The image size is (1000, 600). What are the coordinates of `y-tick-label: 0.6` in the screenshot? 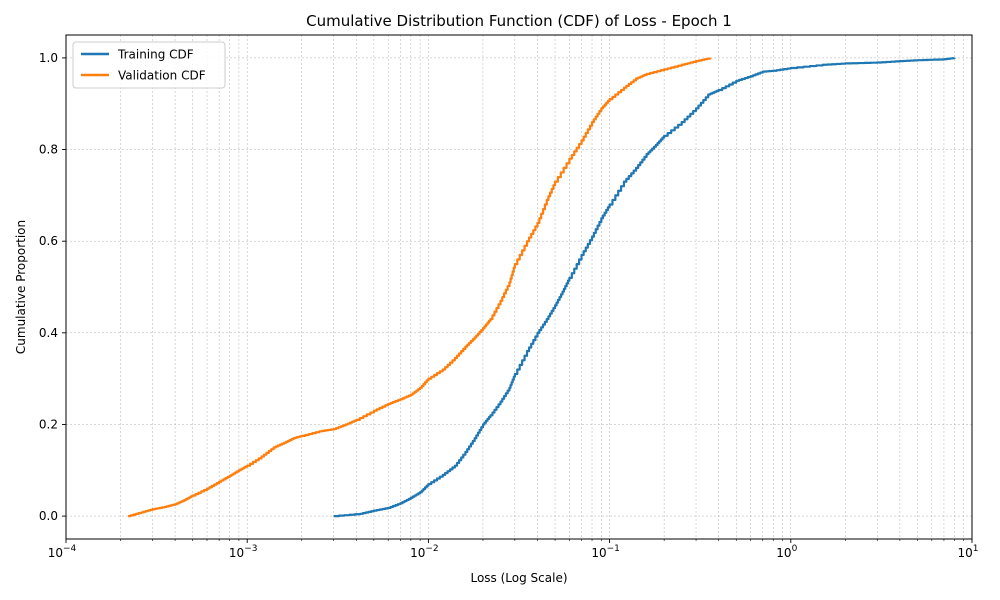 It's located at (48, 241).